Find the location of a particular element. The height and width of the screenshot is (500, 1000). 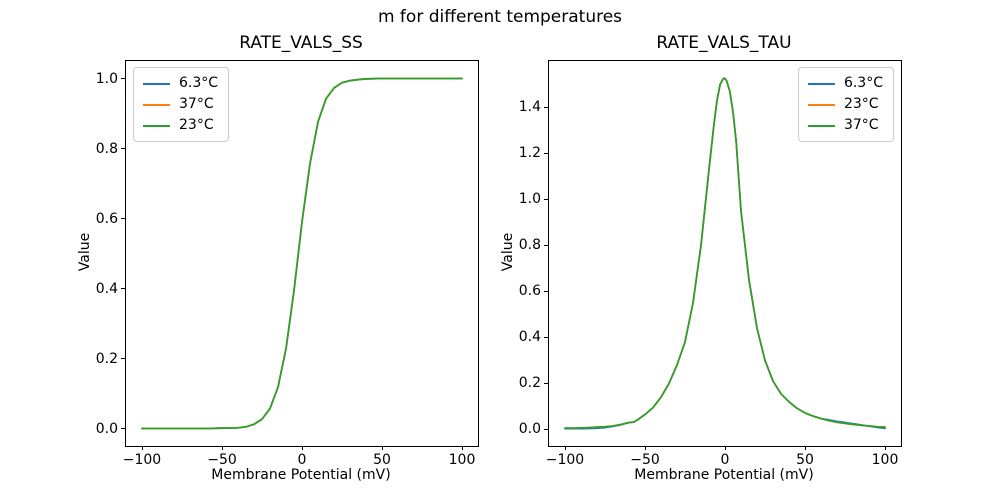

legend-box-ss: 6.3°C 37°C 23°C is located at coordinates (181, 104).